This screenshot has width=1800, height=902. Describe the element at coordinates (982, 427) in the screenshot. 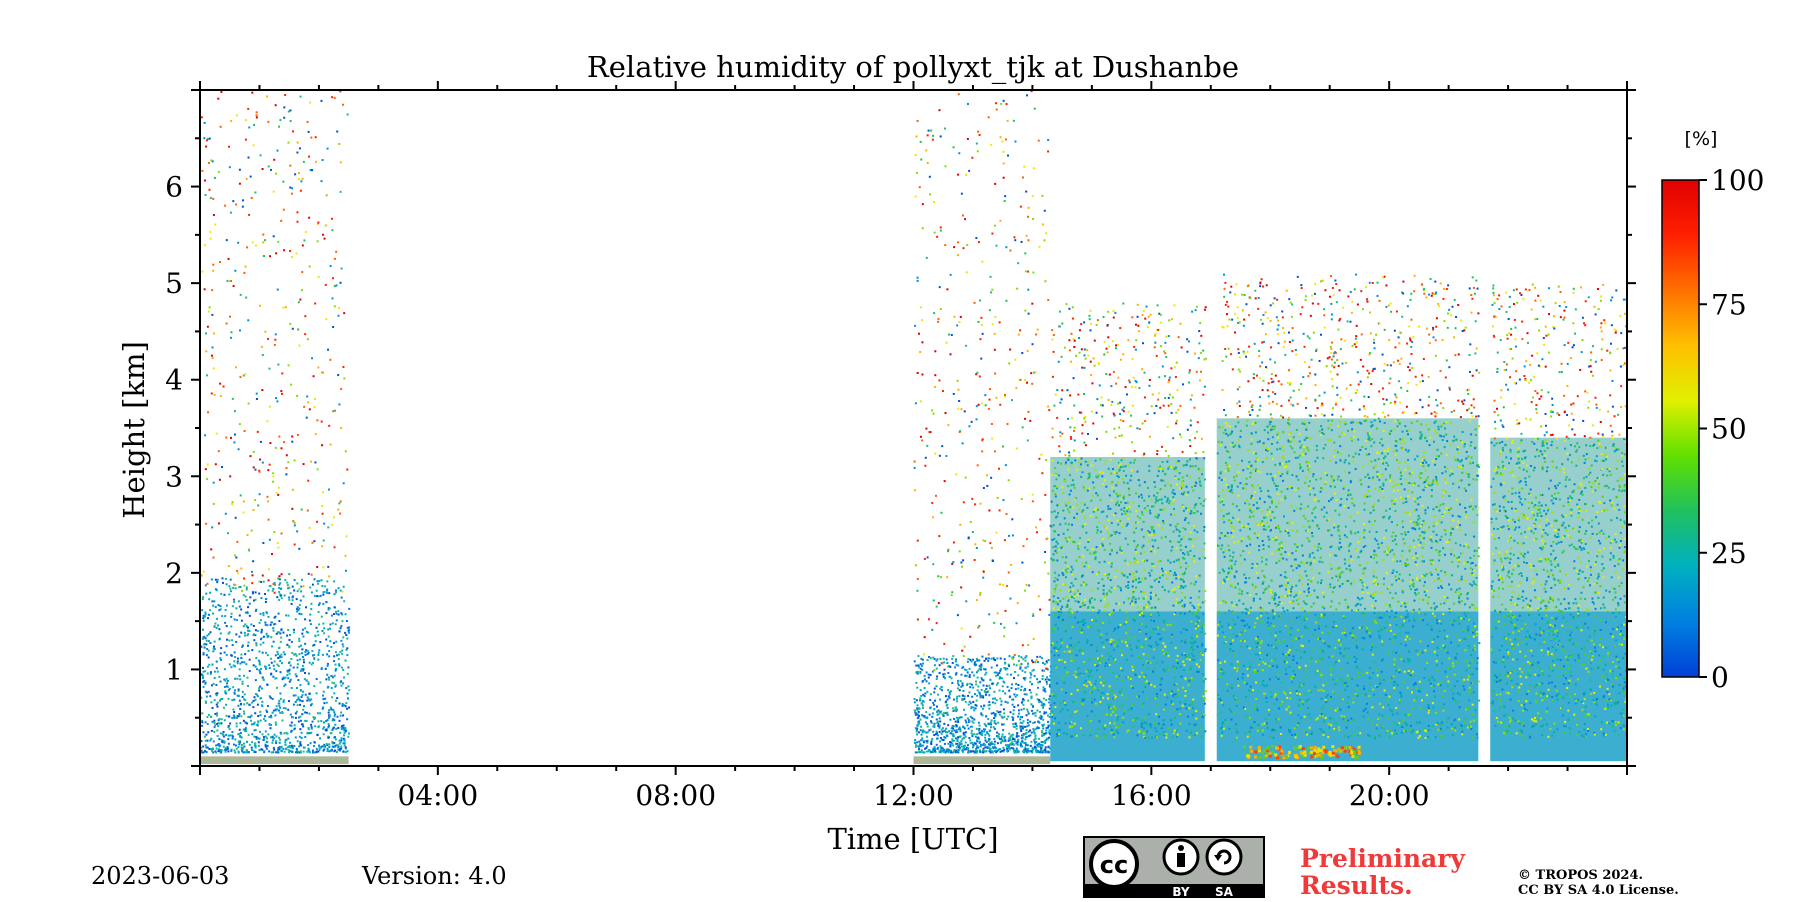

I see `heatmap-segment` at that location.